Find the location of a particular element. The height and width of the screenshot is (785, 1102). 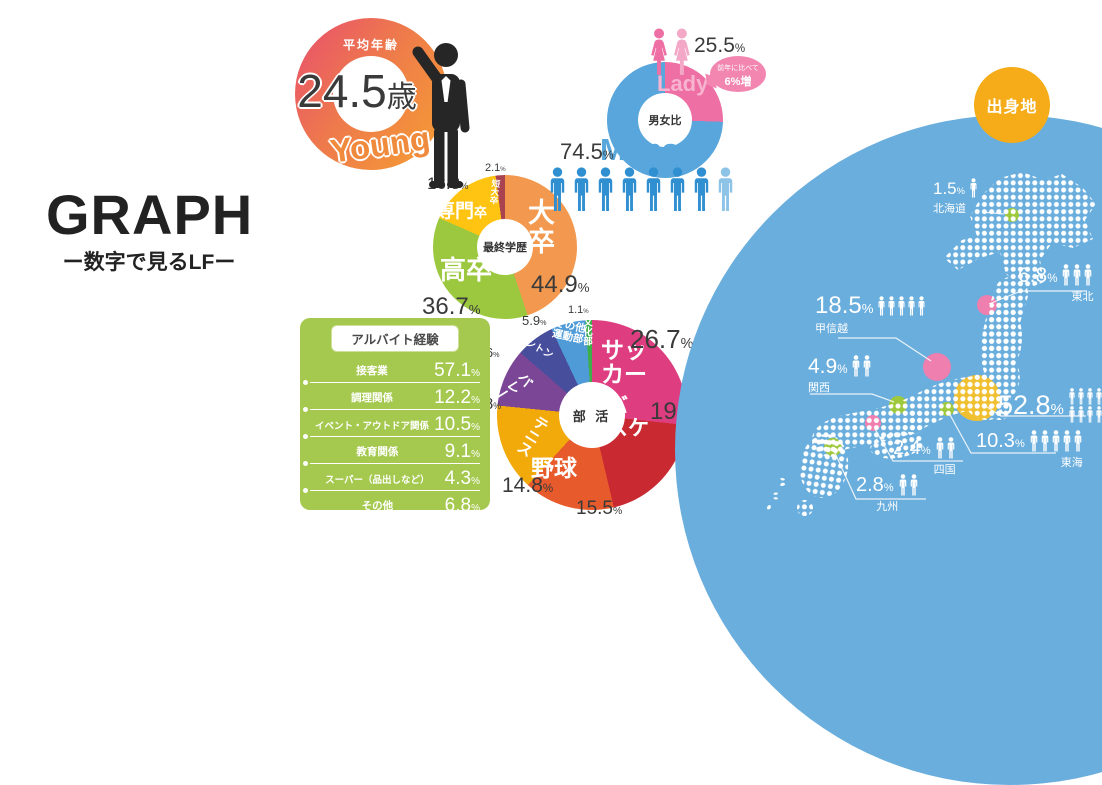

label: 専門 is located at coordinates (455, 211).